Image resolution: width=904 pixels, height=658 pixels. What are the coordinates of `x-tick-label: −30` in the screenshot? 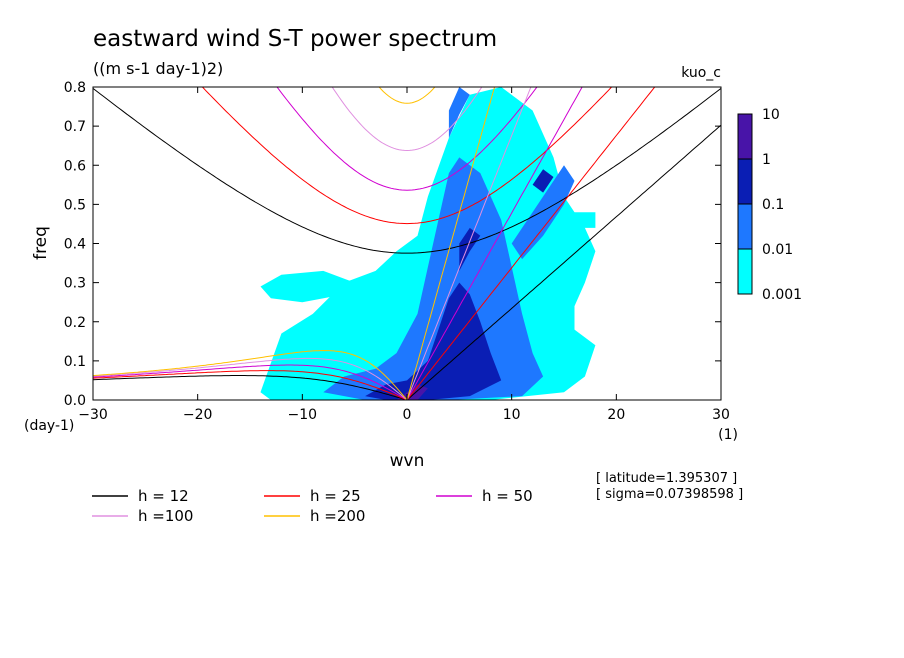 It's located at (93, 415).